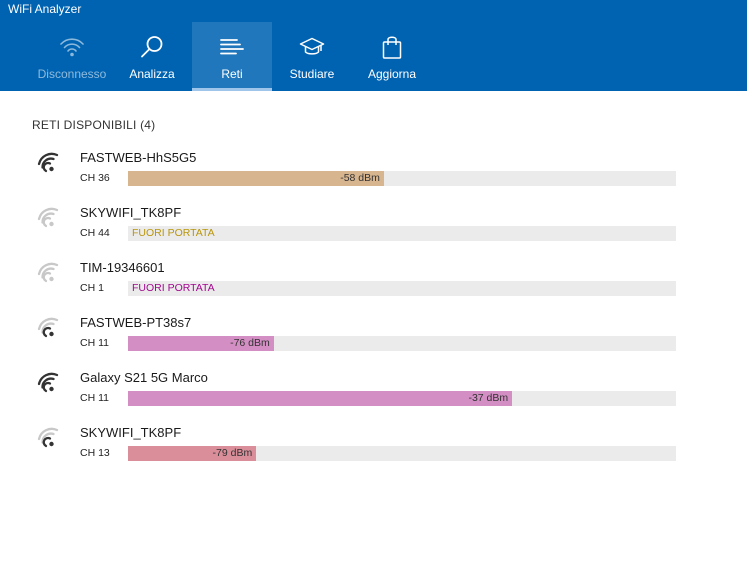  I want to click on signal-strength-label: -76 dBm, so click(250, 343).